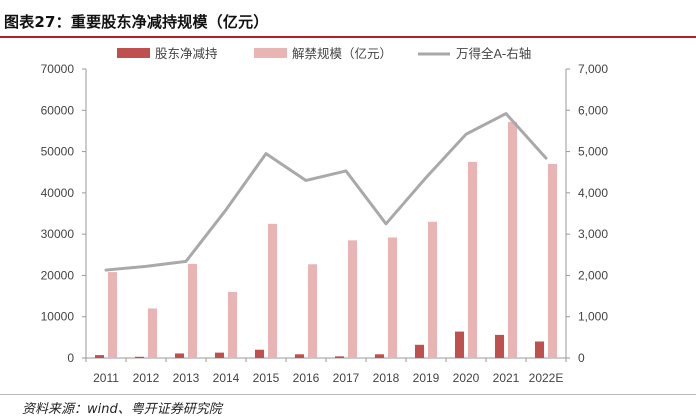 The width and height of the screenshot is (696, 417). Describe the element at coordinates (593, 317) in the screenshot. I see `y-right-tick-label: 1,000` at that location.